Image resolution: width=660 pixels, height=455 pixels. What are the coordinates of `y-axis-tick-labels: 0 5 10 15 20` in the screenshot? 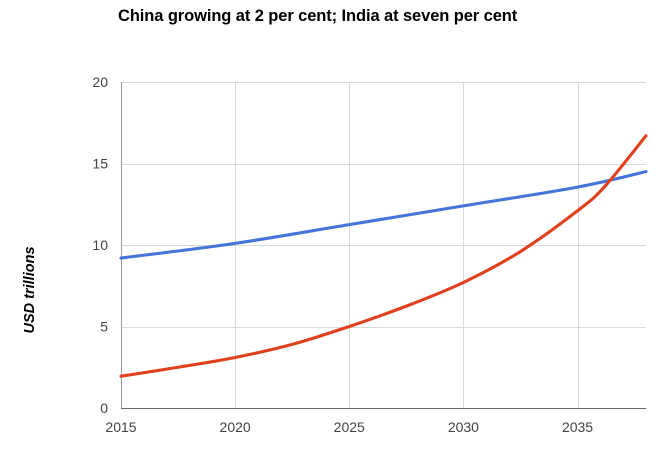 It's located at (100, 245).